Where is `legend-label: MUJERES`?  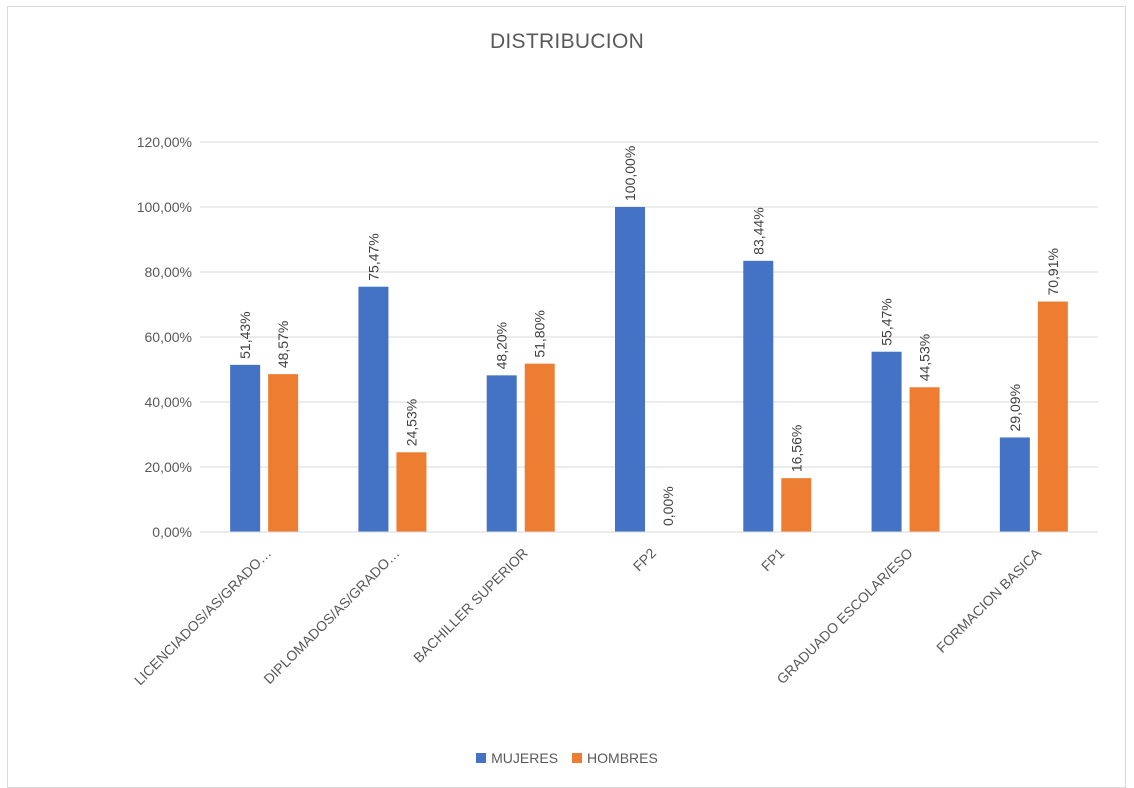
legend-label: MUJERES is located at coordinates (525, 758).